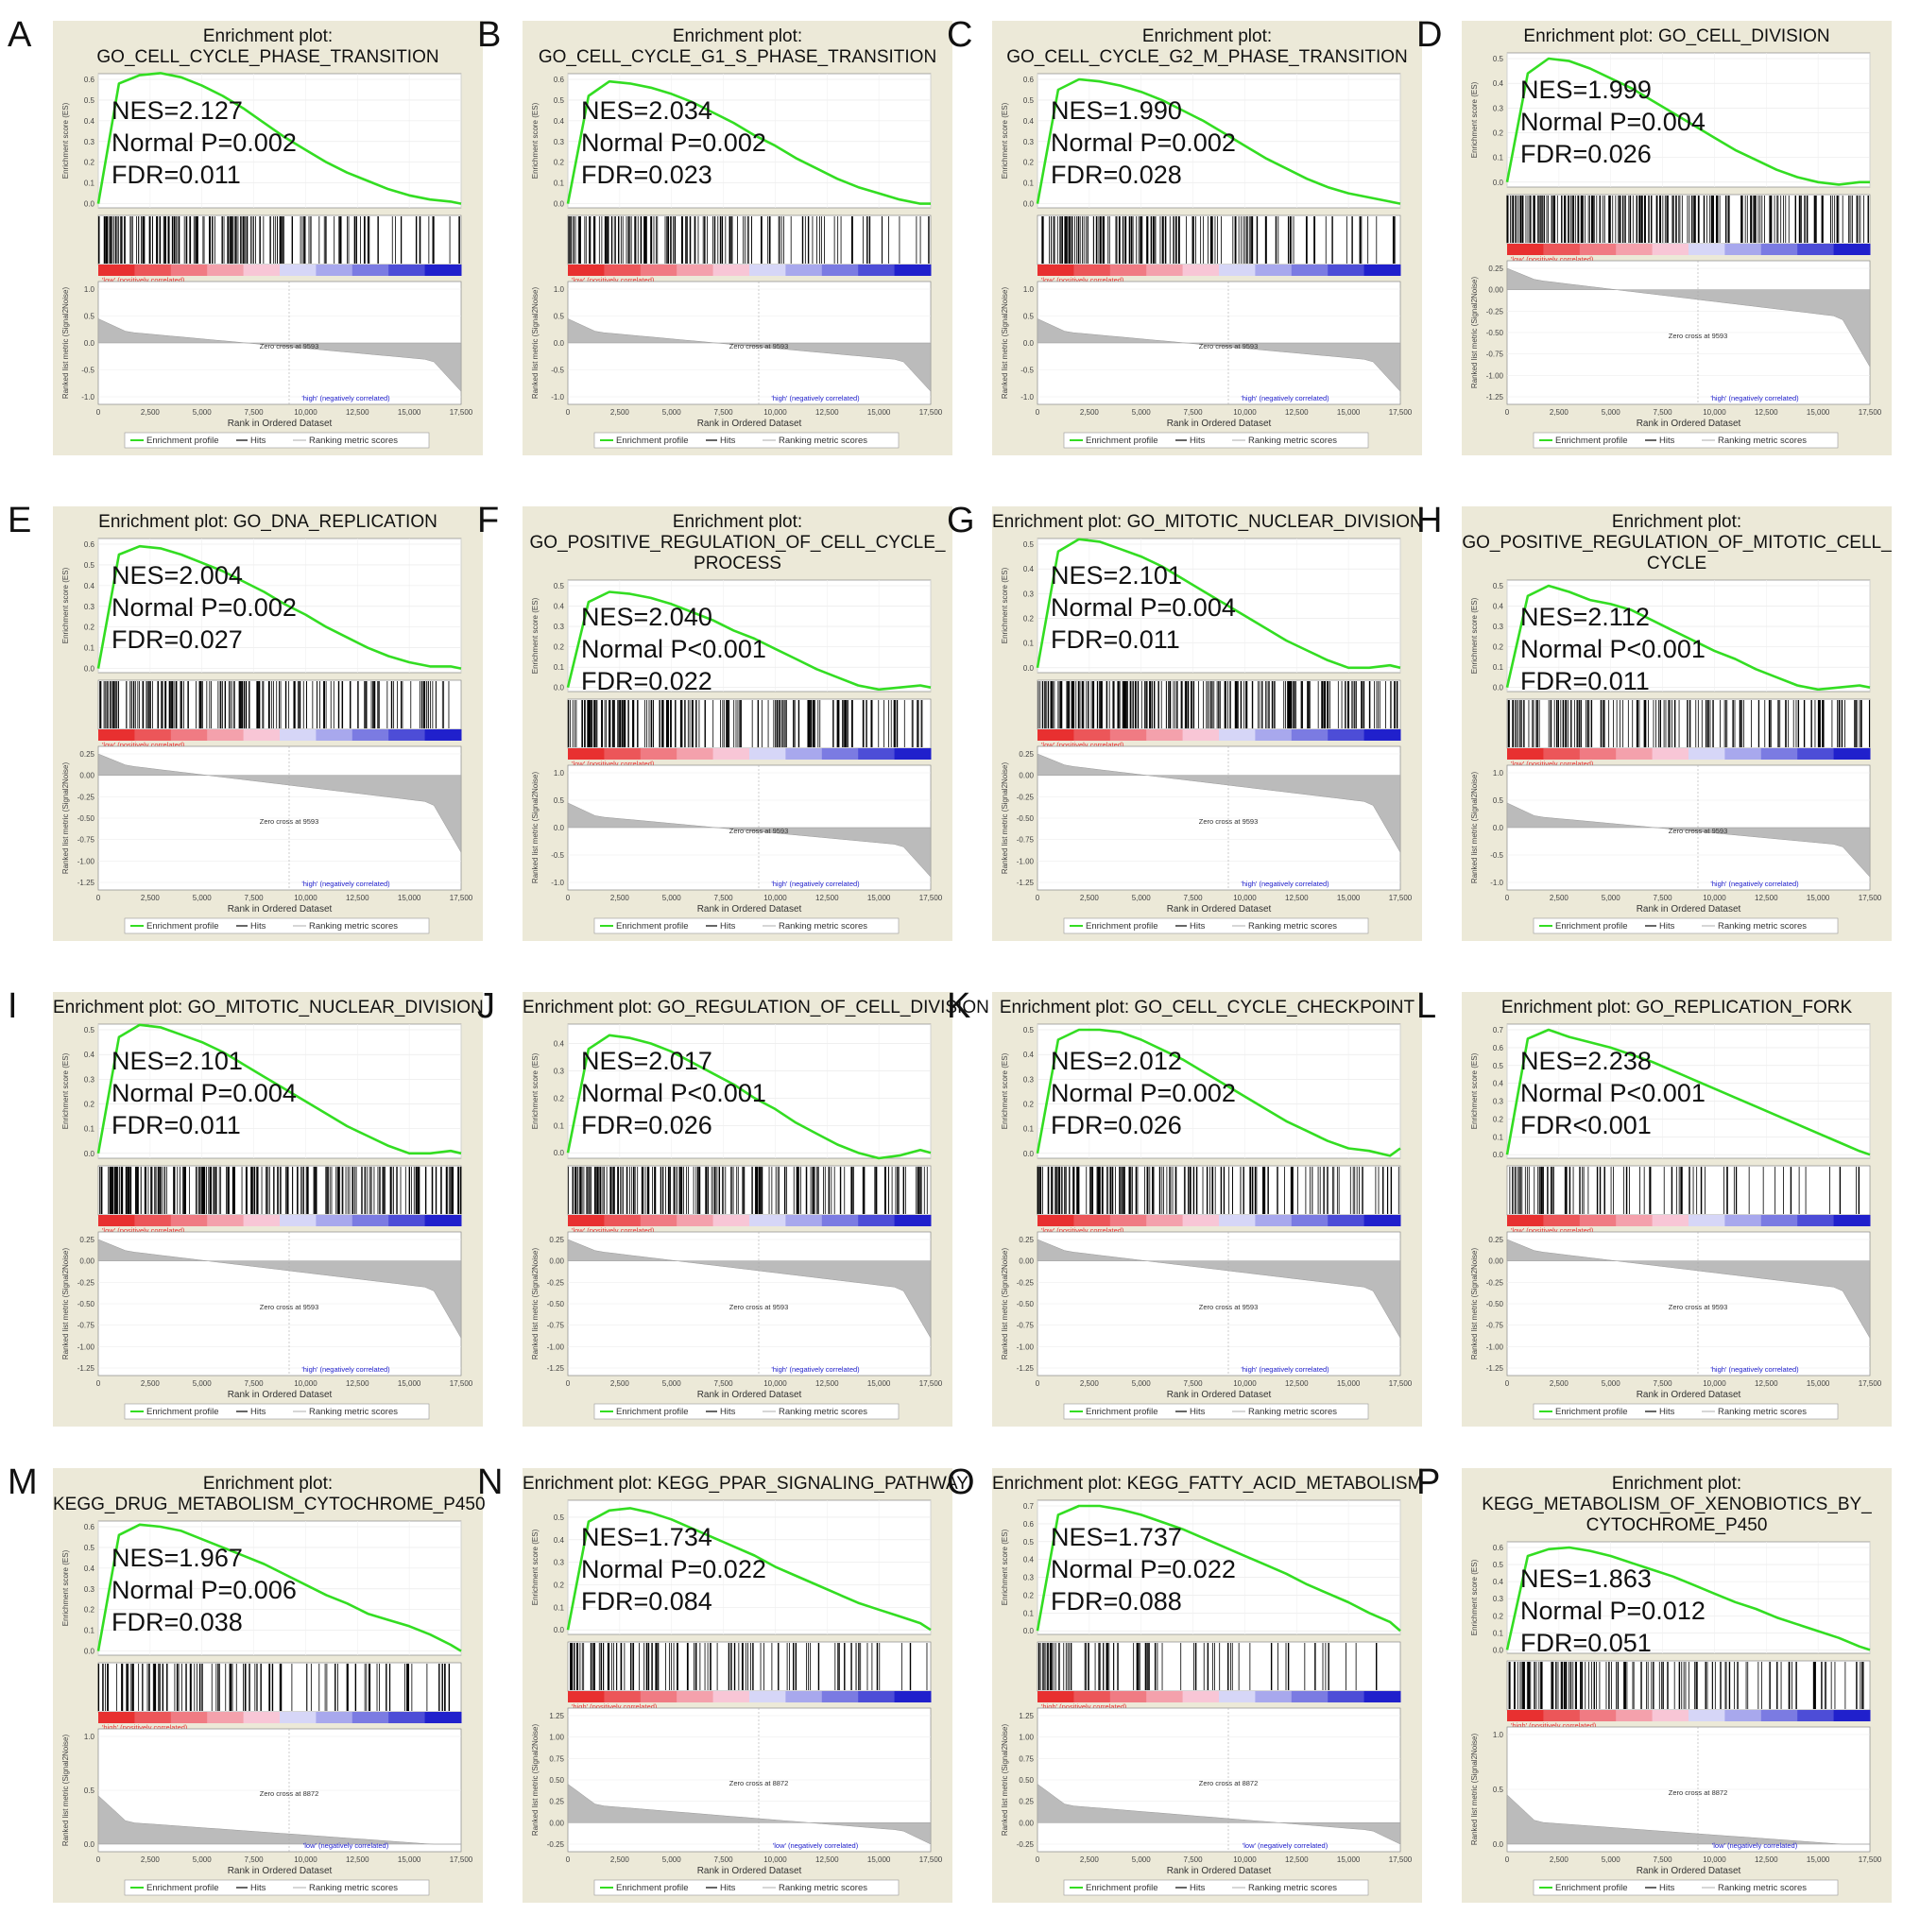  What do you see at coordinates (1029, 1104) in the screenshot?
I see `es-tick-label: 0.2` at bounding box center [1029, 1104].